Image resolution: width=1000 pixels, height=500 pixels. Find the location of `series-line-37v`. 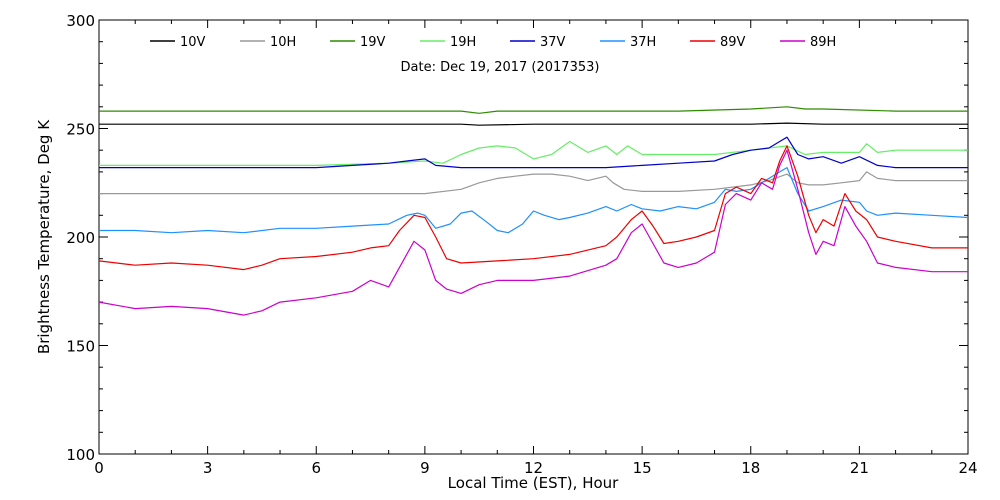

series-line-37v is located at coordinates (533, 152).